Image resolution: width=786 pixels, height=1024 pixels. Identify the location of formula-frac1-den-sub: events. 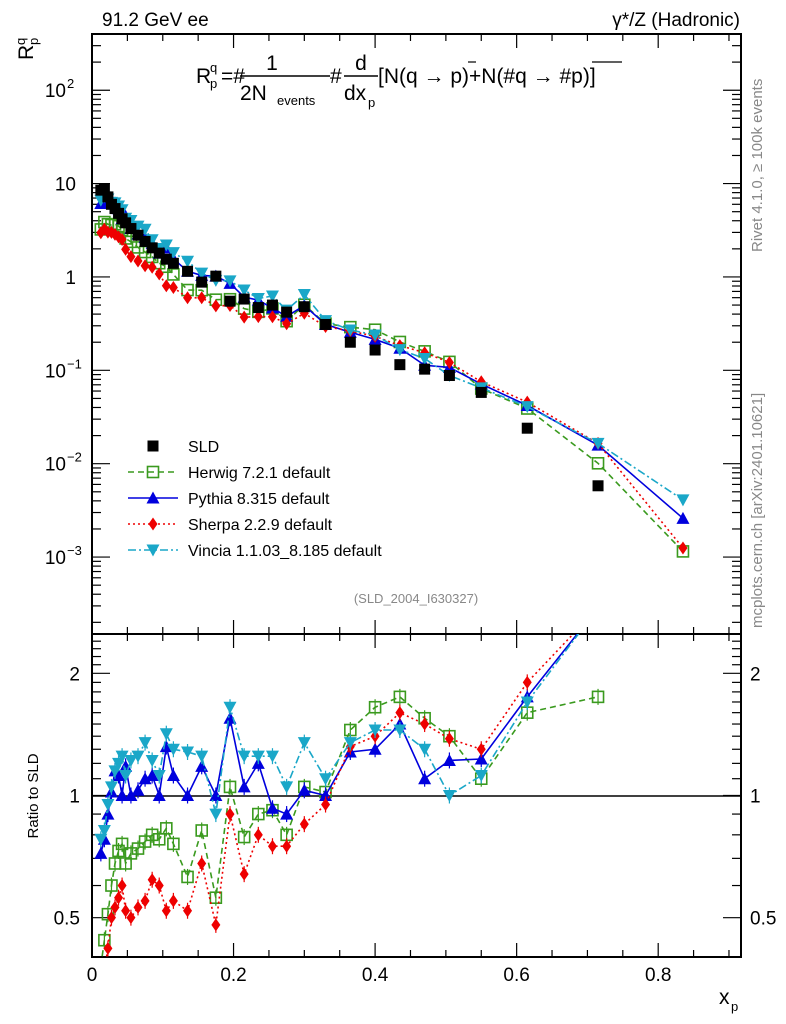
(296, 100).